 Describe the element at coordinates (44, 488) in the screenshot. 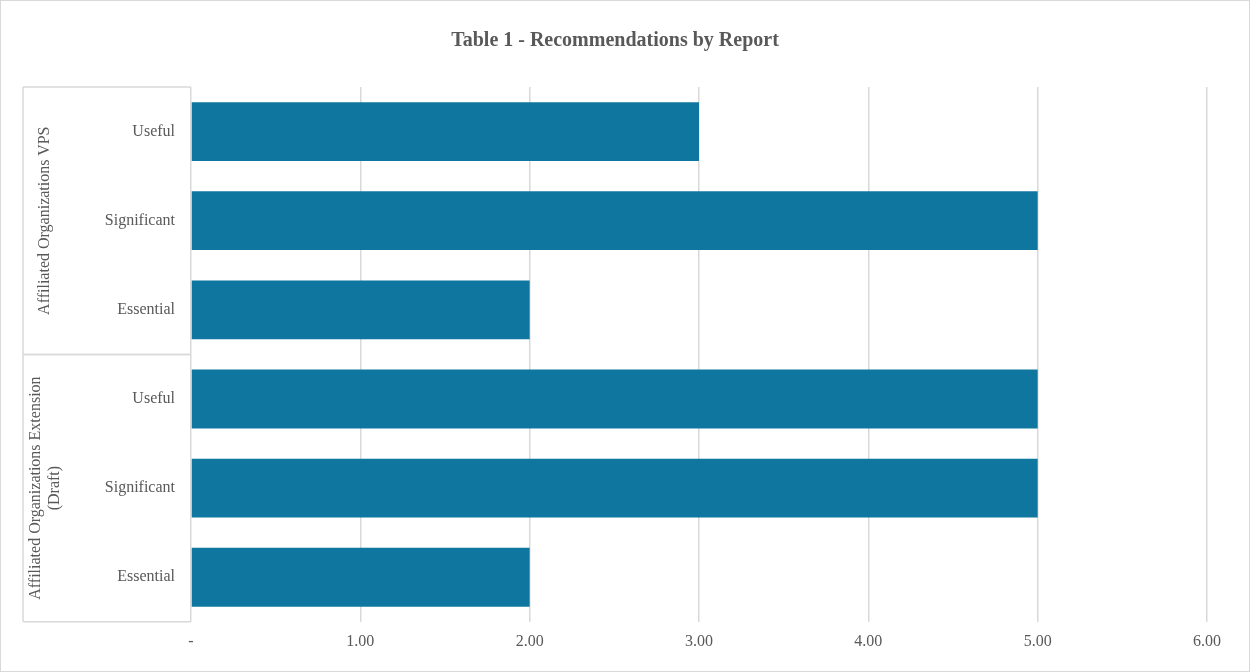

I see `text: Affiliated Organizations Extension (Draft)` at that location.